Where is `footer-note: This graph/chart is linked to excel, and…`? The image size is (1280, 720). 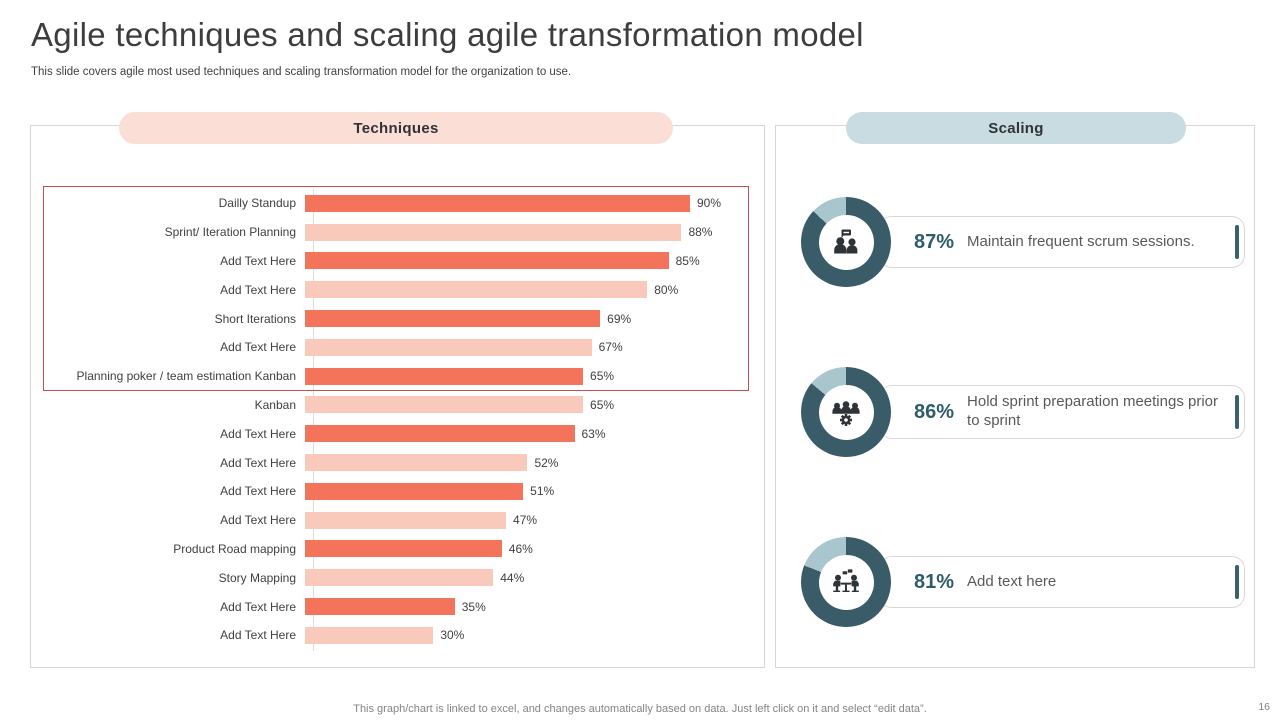
footer-note: This graph/chart is linked to excel, and… is located at coordinates (640, 709).